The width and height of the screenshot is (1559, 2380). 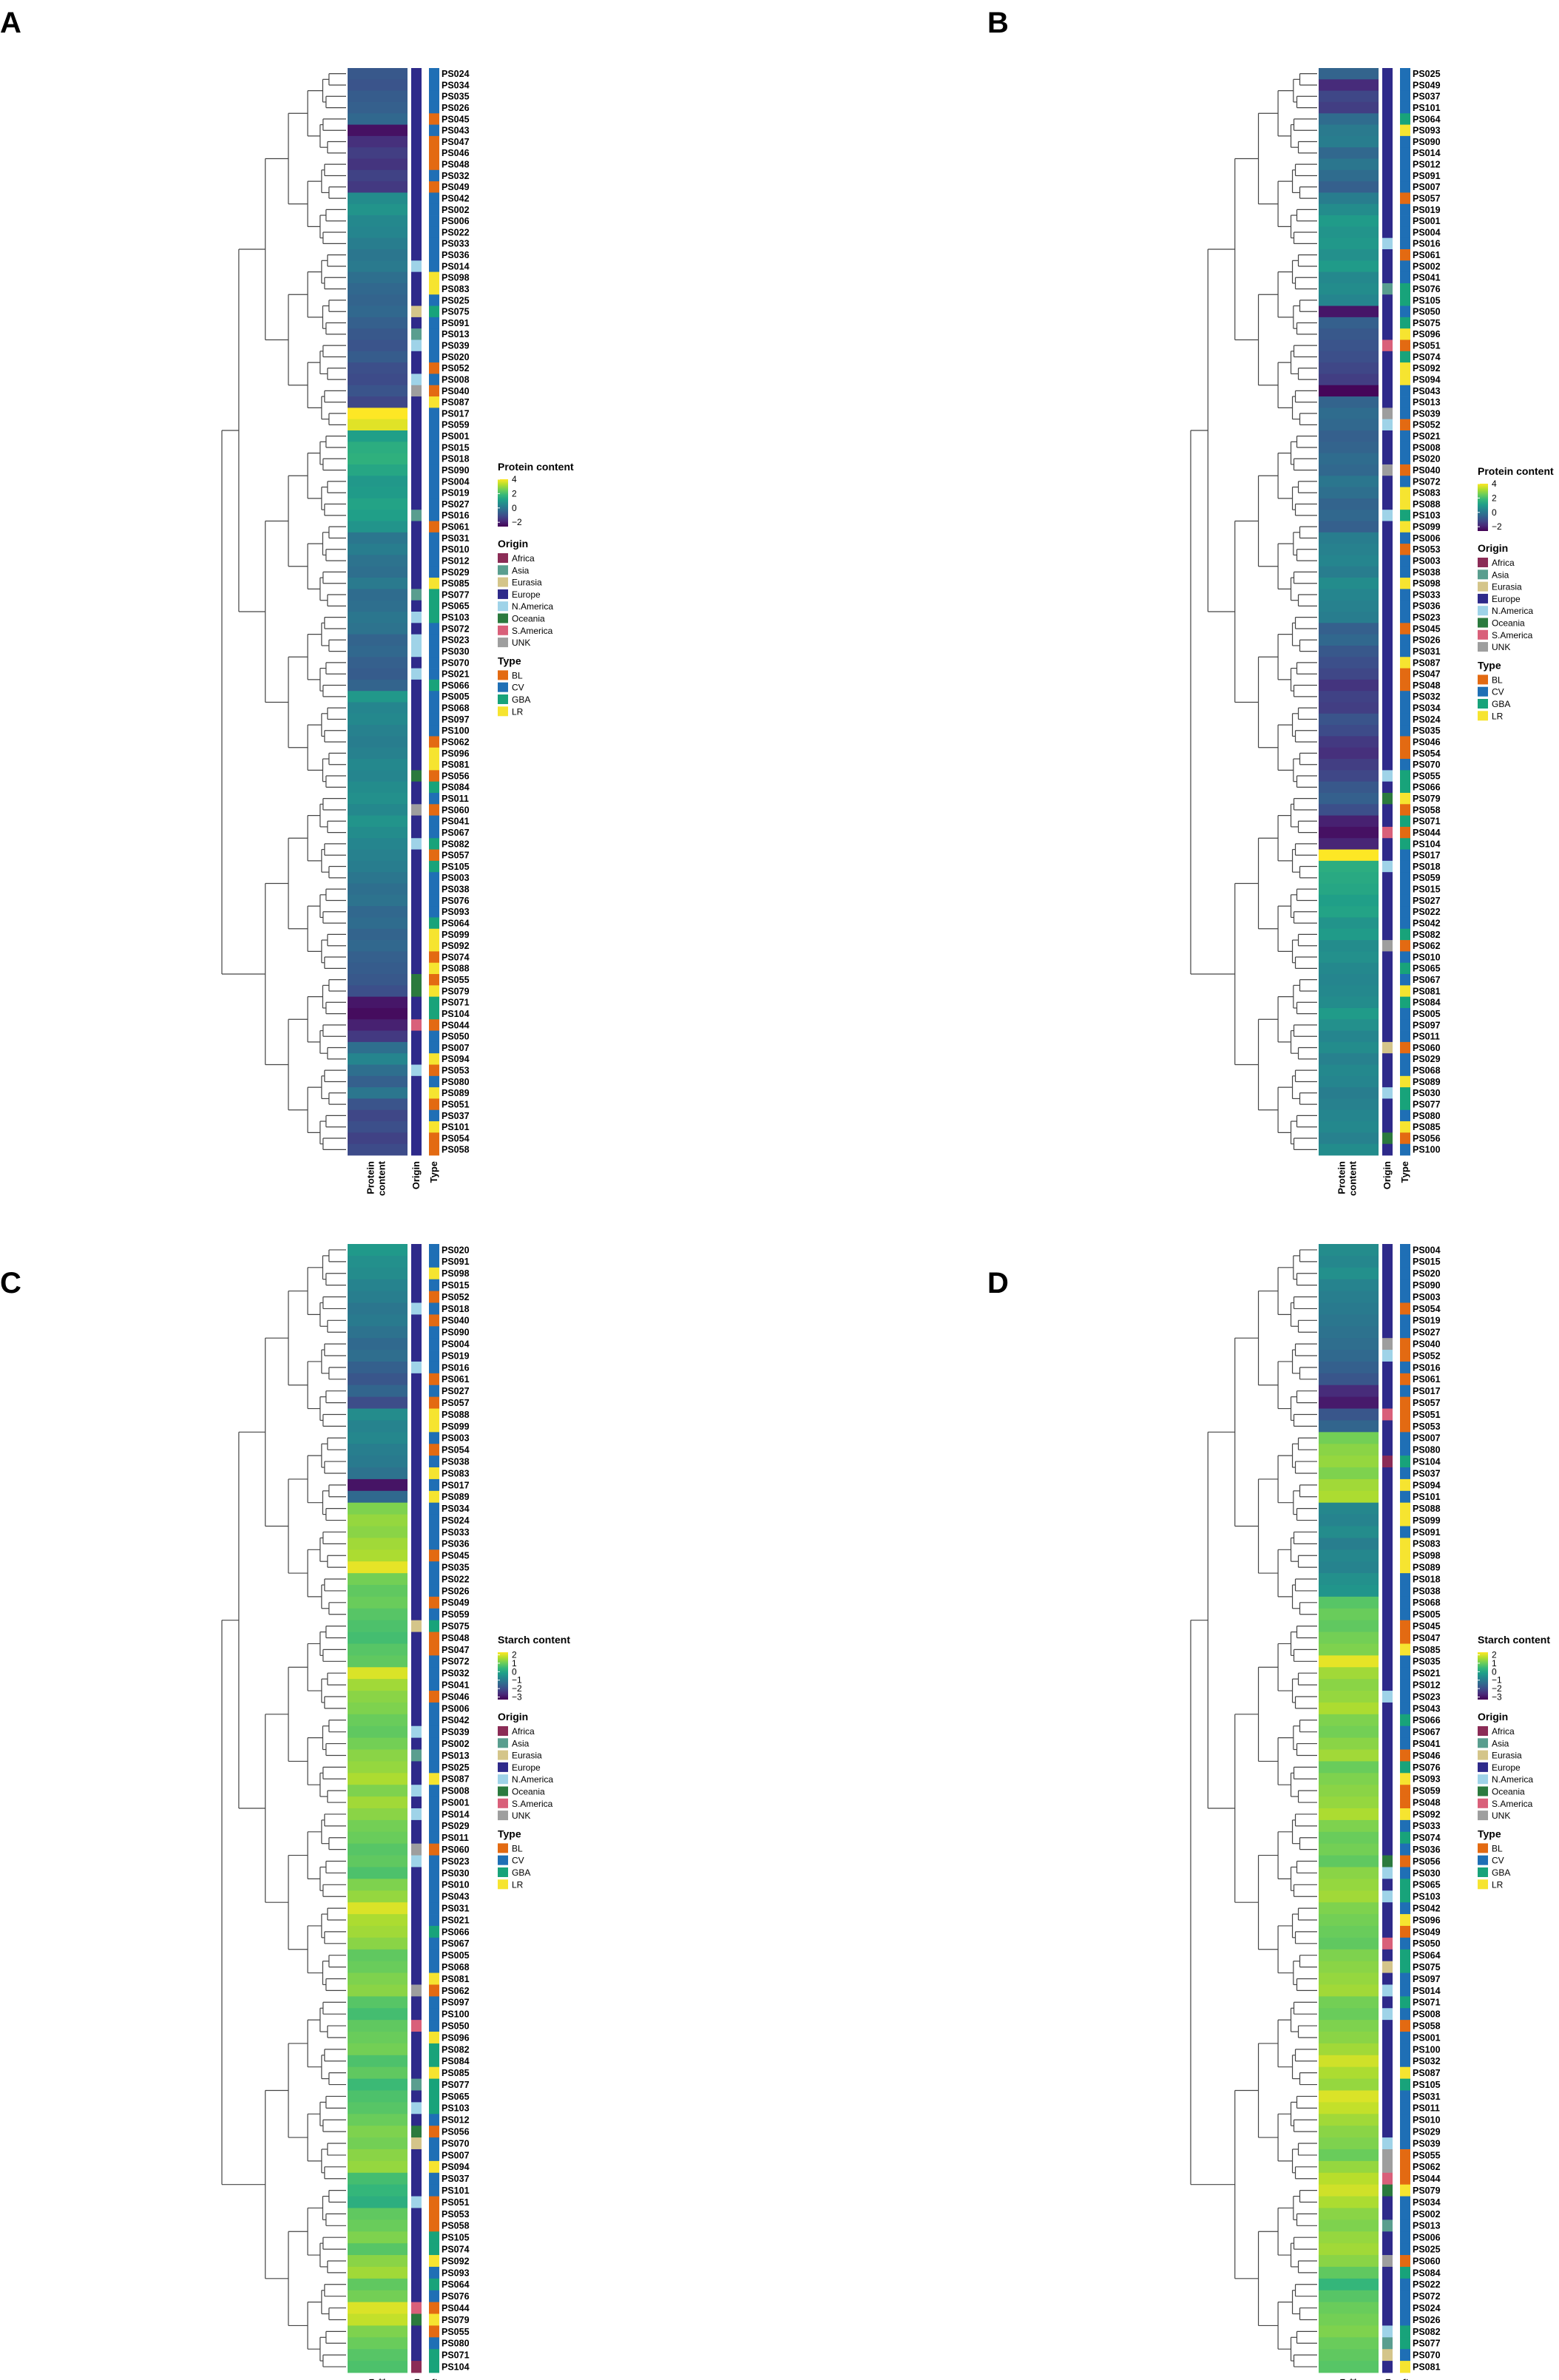 I want to click on row-label: PS105, so click(x=1427, y=300).